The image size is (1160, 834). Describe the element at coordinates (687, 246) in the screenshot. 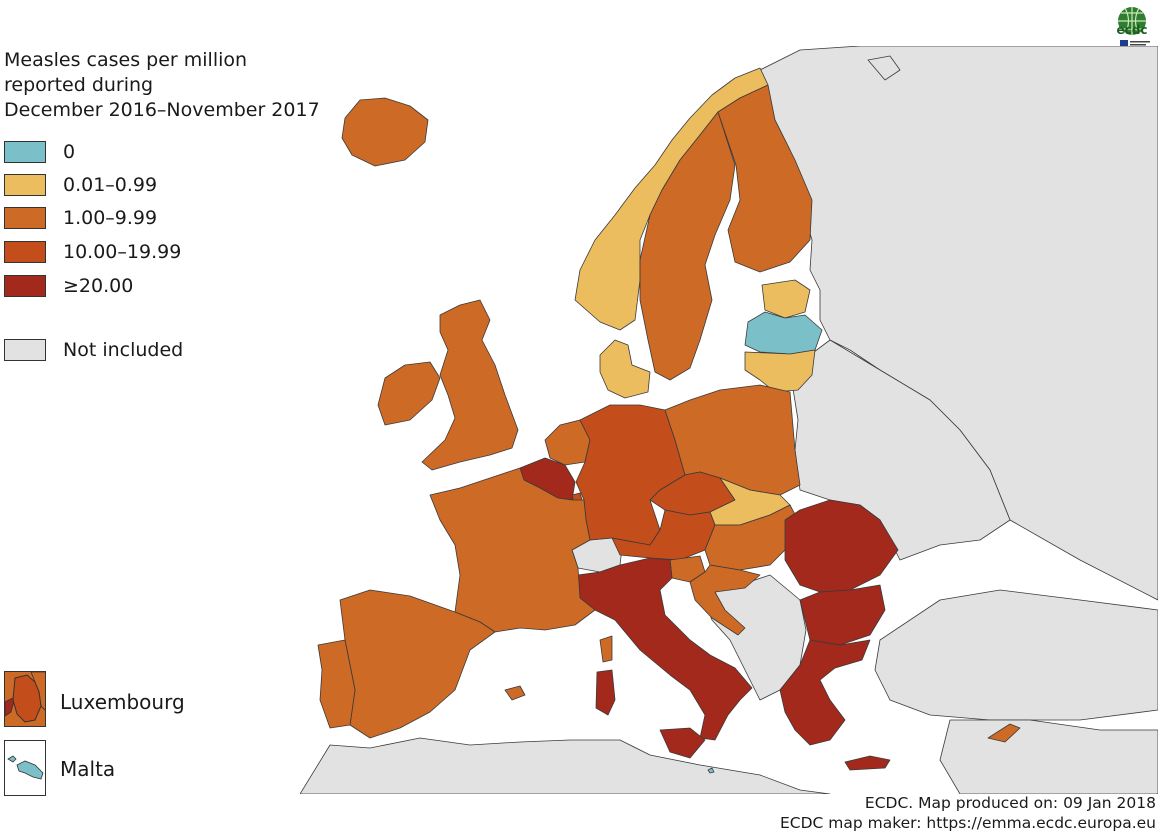

I see `country-sweden` at that location.